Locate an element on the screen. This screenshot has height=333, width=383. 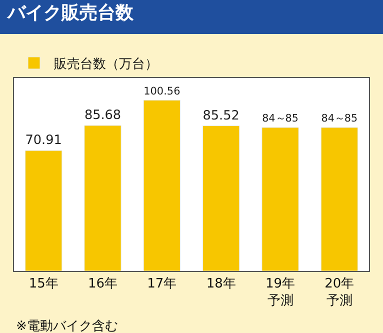
x-tick-label: 19年予測 is located at coordinates (280, 292).